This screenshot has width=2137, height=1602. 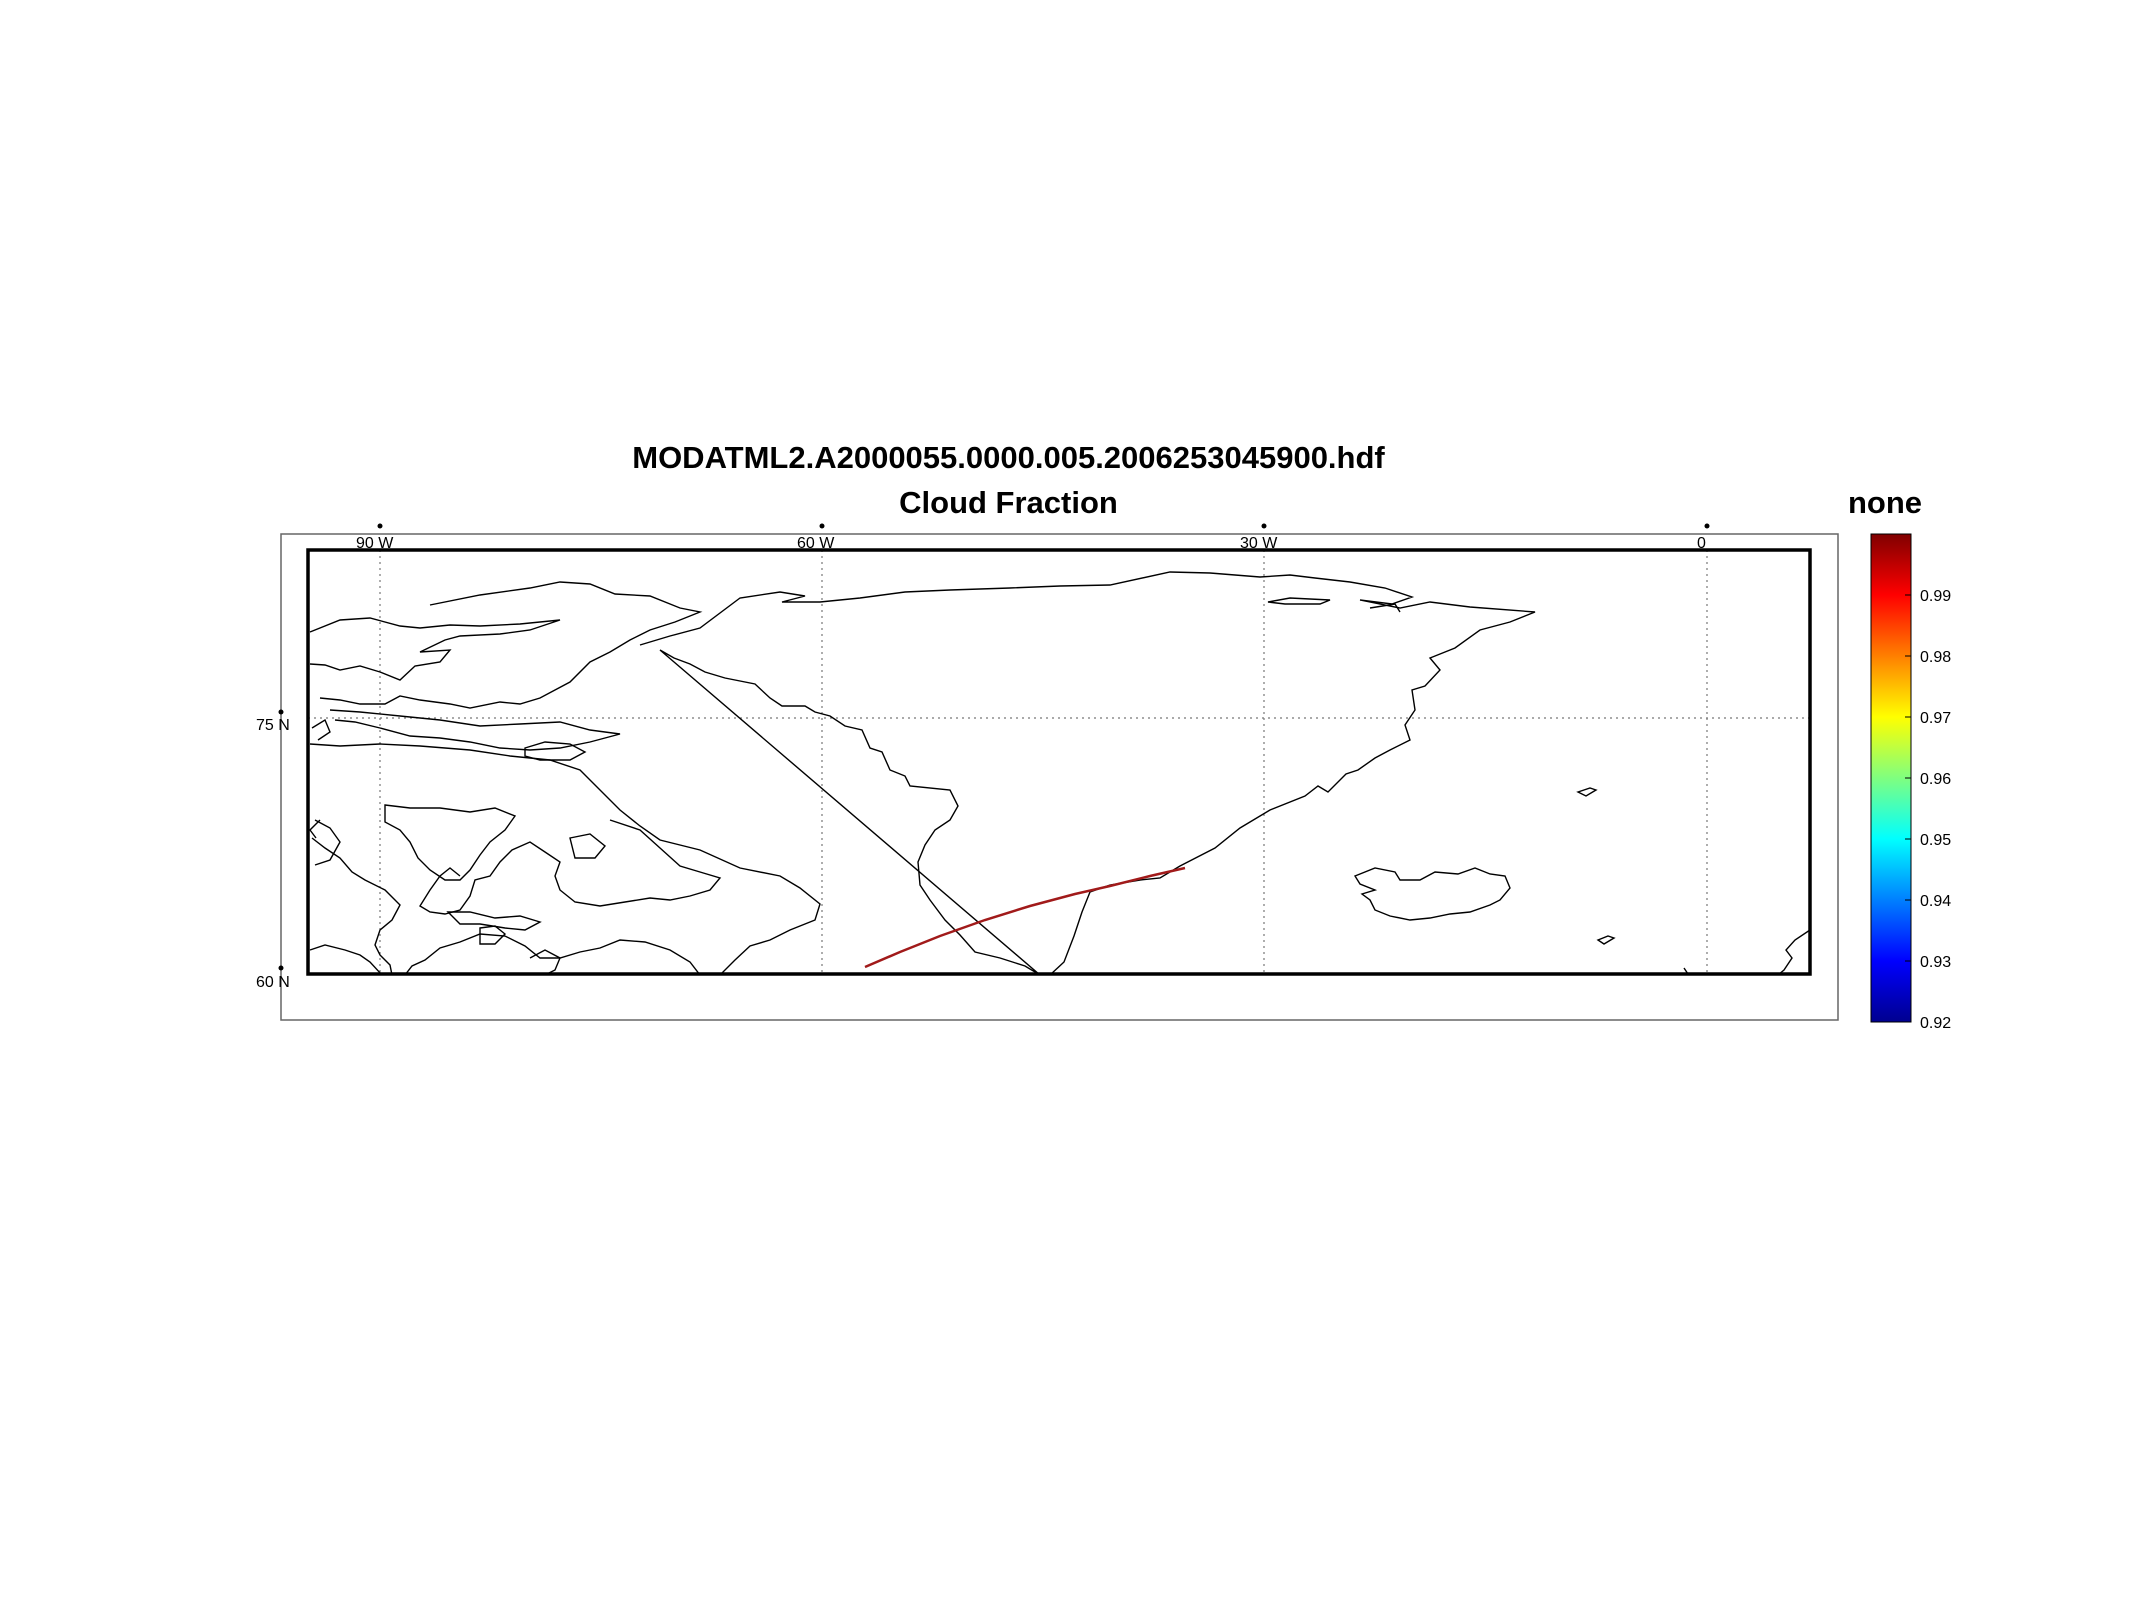 I want to click on coastline-baffin, so click(x=565, y=858).